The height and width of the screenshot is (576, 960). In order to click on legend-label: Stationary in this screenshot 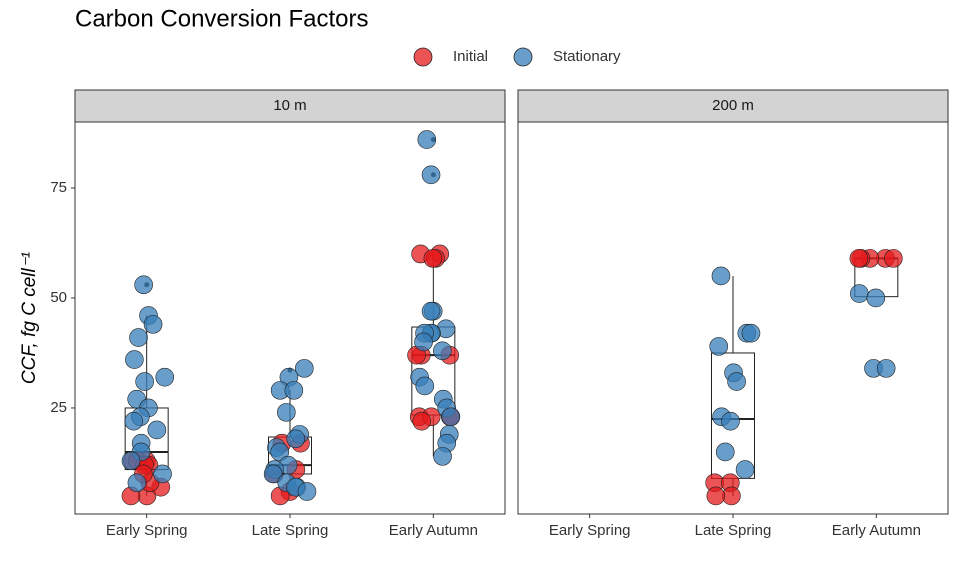, I will do `click(587, 56)`.